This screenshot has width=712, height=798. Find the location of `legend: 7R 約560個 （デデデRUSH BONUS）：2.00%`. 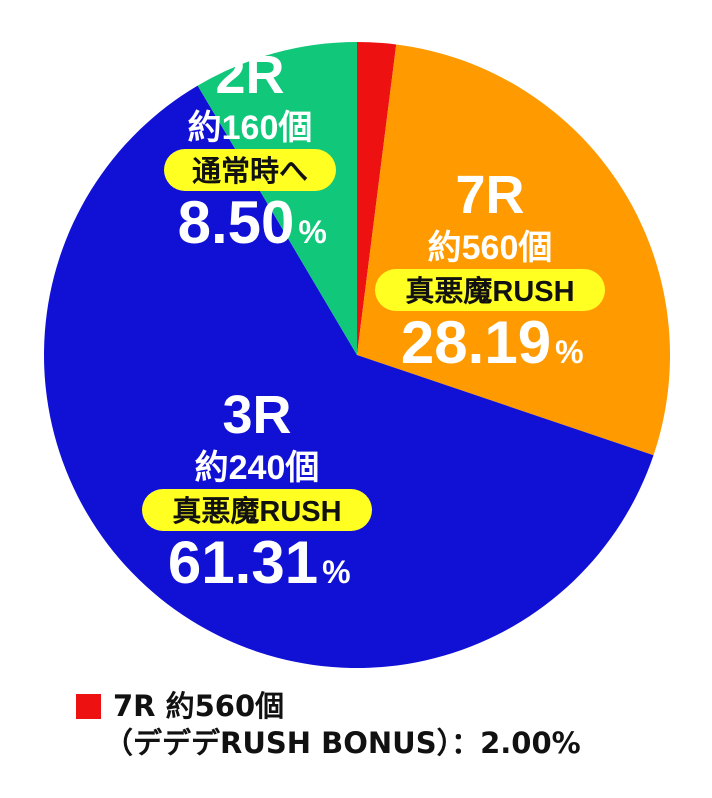

legend: 7R 約560個 （デデデRUSH BONUS）：2.00% is located at coordinates (328, 725).